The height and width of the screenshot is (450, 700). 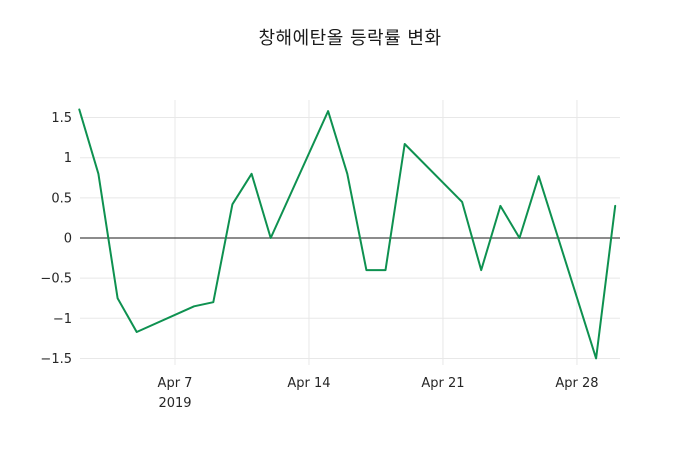 What do you see at coordinates (56, 279) in the screenshot?
I see `y-tick-label: −0.5` at bounding box center [56, 279].